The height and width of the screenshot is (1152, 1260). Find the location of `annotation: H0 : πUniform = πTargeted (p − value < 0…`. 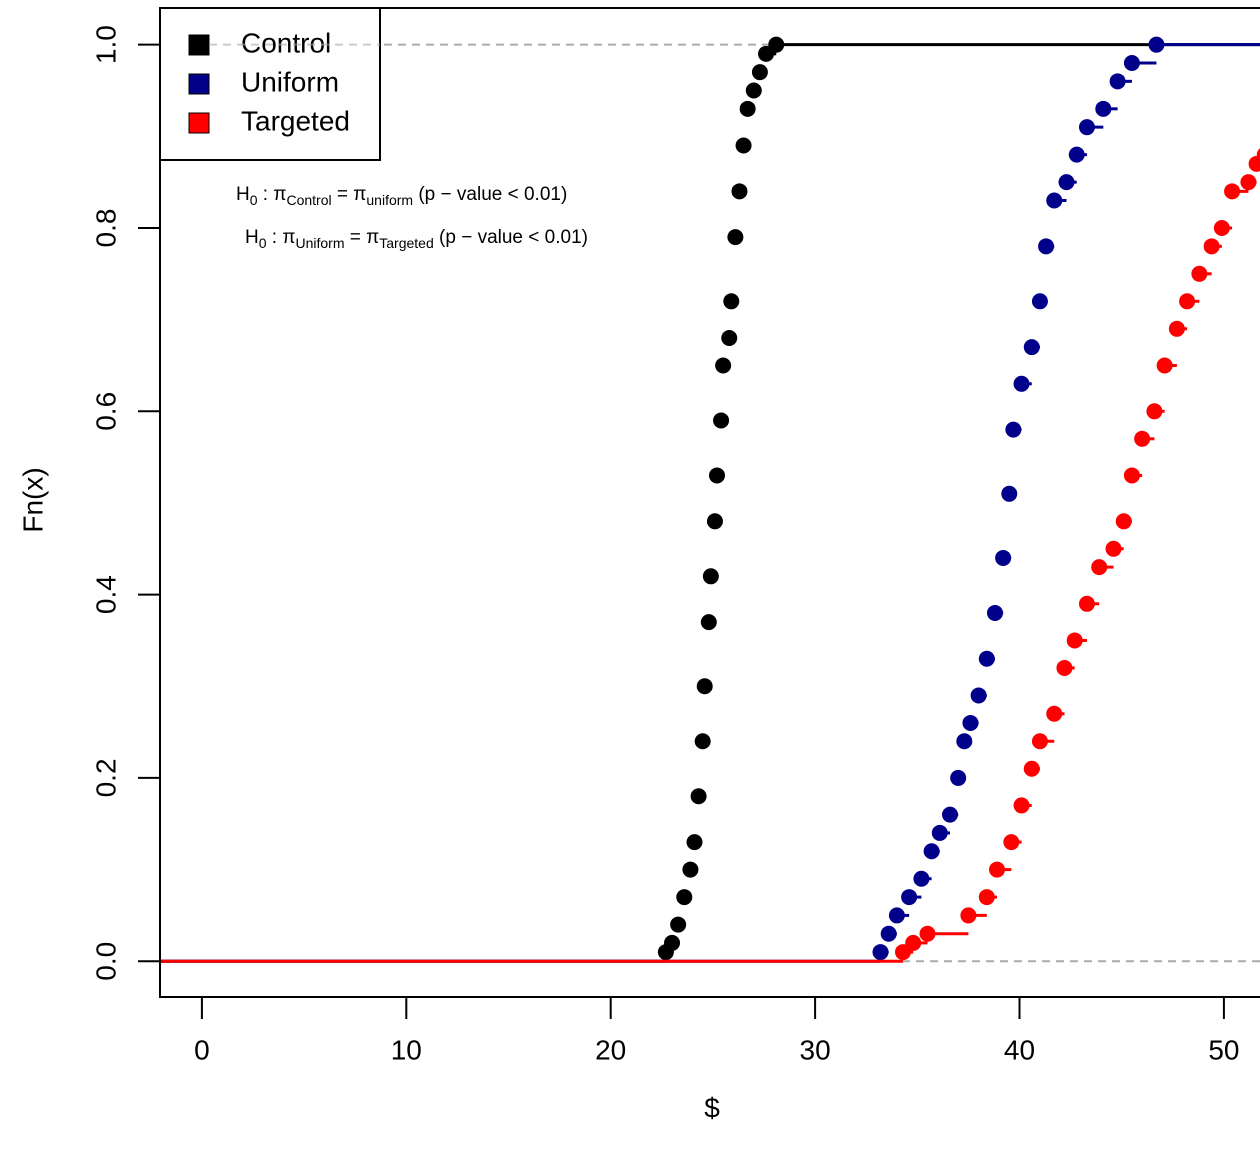

annotation: H0 : πUniform = πTargeted (p − value < 0… is located at coordinates (416, 239).